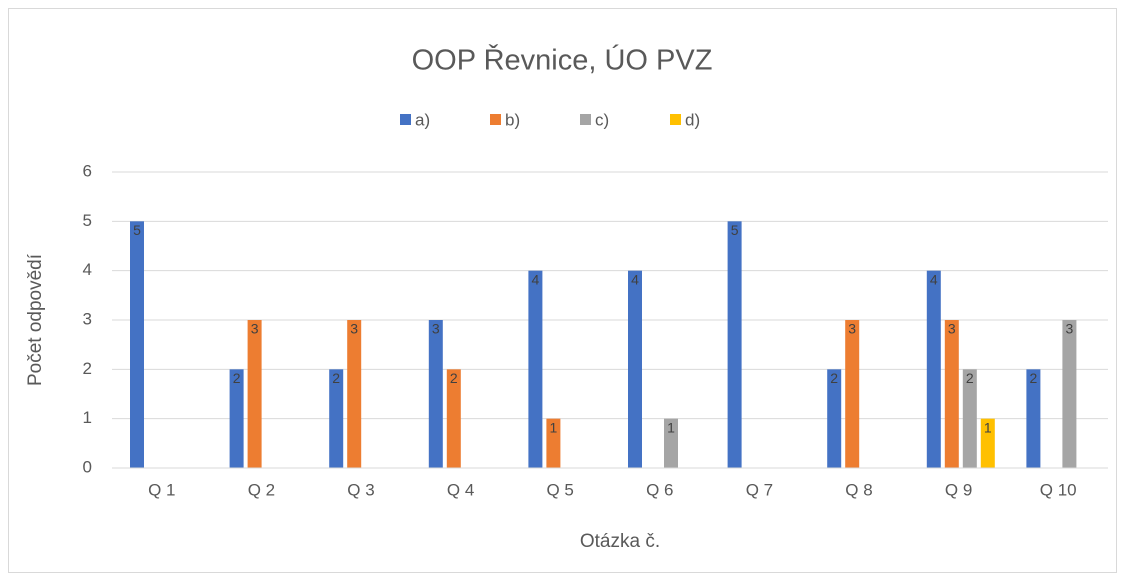  Describe the element at coordinates (360, 489) in the screenshot. I see `x-tick-label: Q 3` at that location.